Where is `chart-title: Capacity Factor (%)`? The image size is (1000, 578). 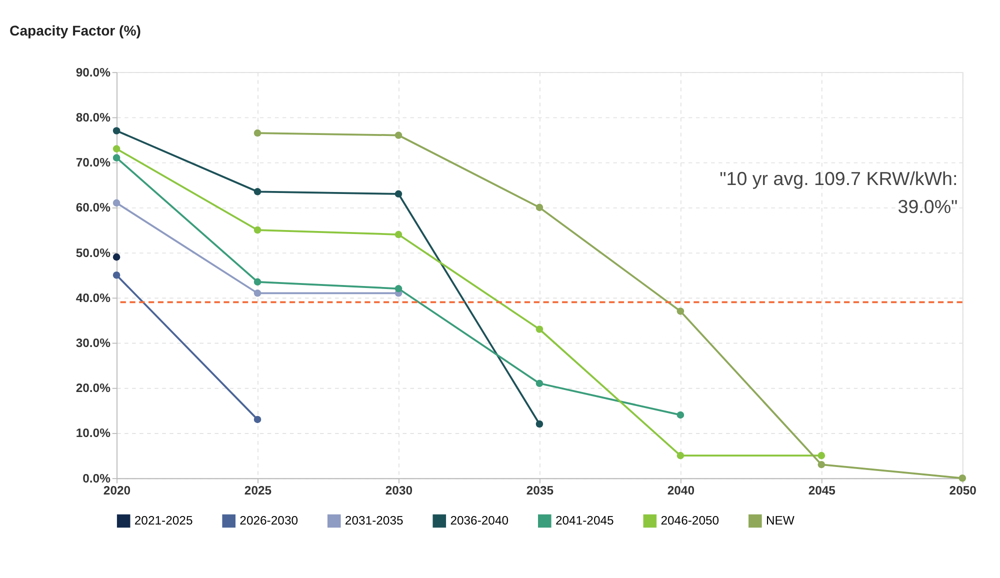 chart-title: Capacity Factor (%) is located at coordinates (75, 30).